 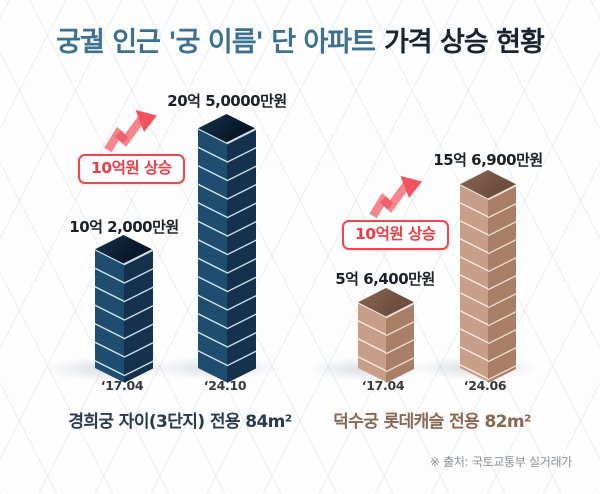 What do you see at coordinates (383, 385) in the screenshot?
I see `date-label-deoksu-1704: ‘17.04` at bounding box center [383, 385].